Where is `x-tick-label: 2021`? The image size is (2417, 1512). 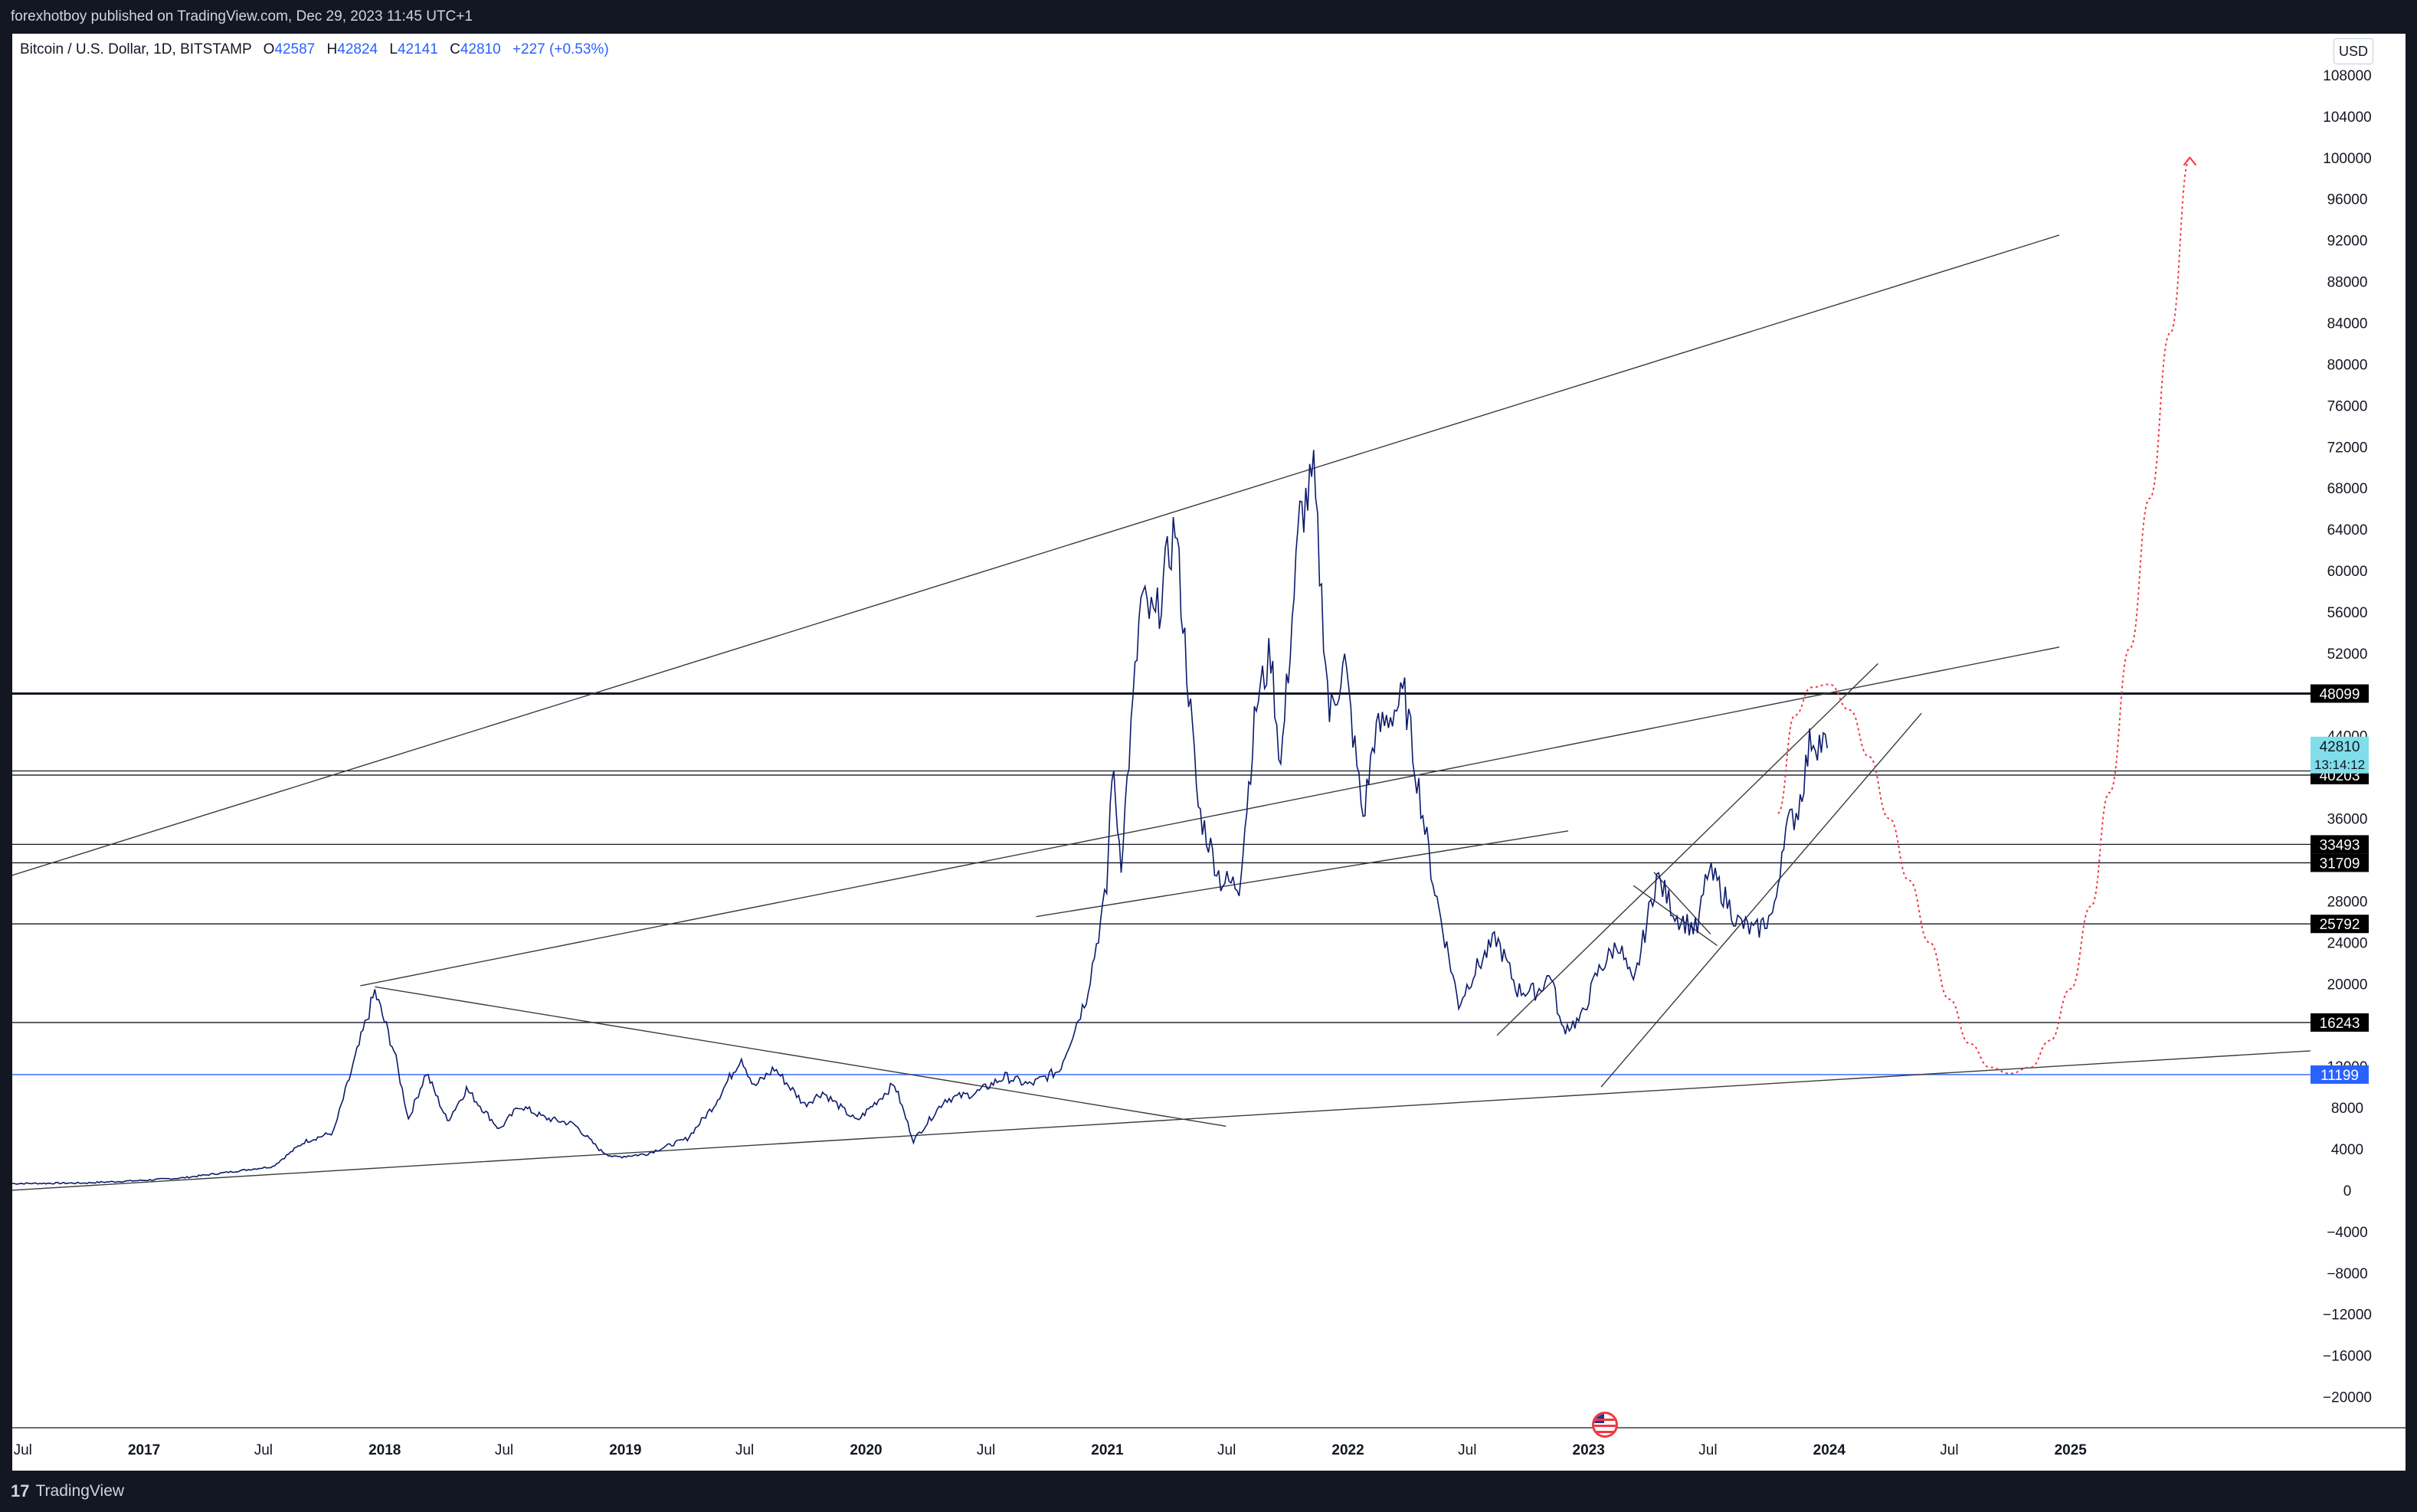
x-tick-label: 2021 is located at coordinates (1108, 1450).